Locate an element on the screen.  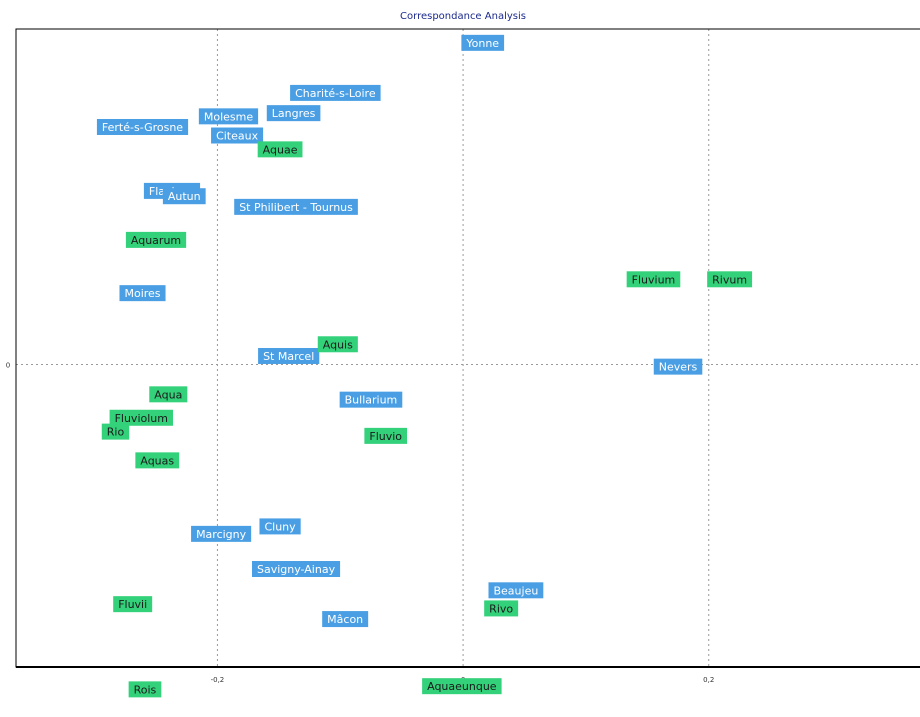
point-0-13: Cluny is located at coordinates (280, 526).